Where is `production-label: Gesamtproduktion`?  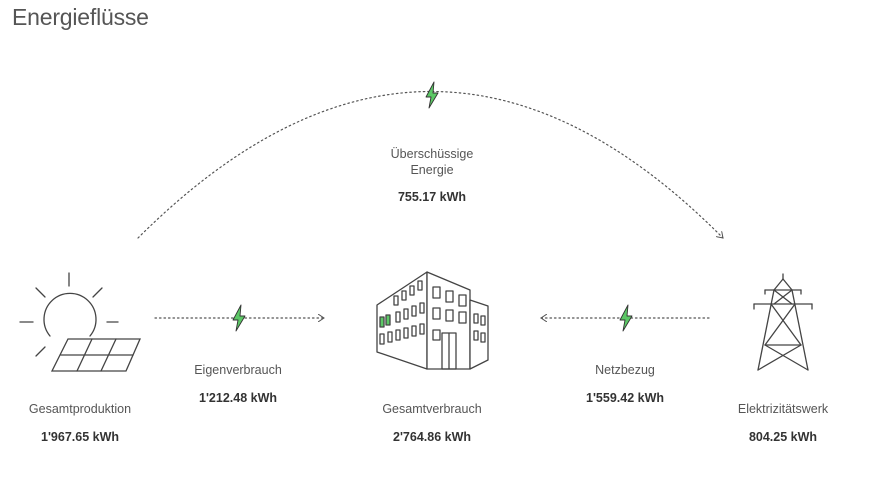 production-label: Gesamtproduktion is located at coordinates (80, 409).